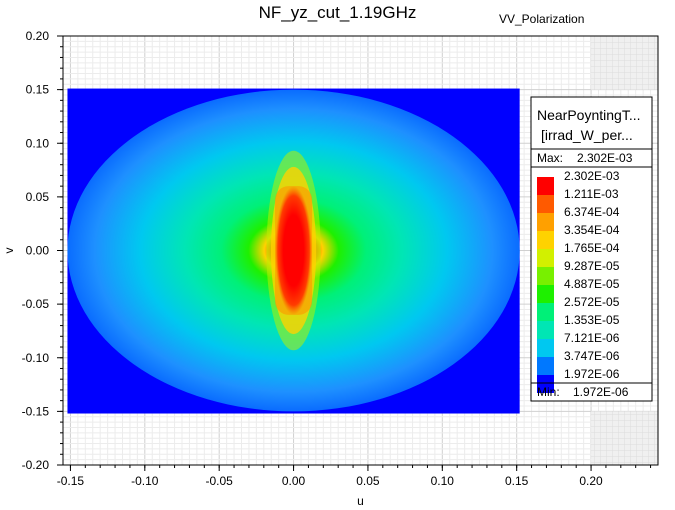 This screenshot has height=510, width=675. I want to click on x-axis-label: u, so click(360, 501).